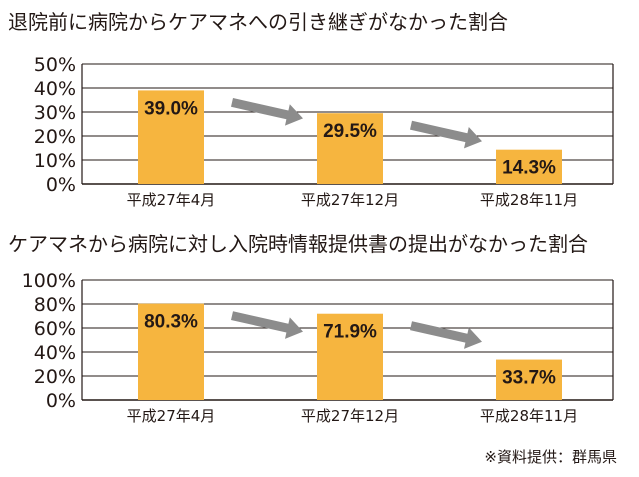 The height and width of the screenshot is (477, 639). Describe the element at coordinates (55, 113) in the screenshot. I see `y-tick-label: 30%` at that location.